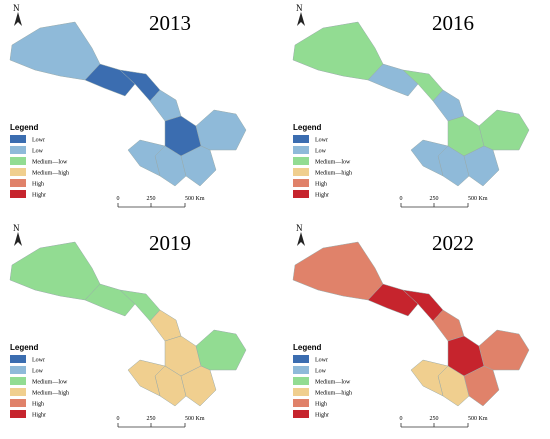 Image resolution: width=550 pixels, height=439 pixels. I want to click on panel-title: 2022, so click(453, 243).